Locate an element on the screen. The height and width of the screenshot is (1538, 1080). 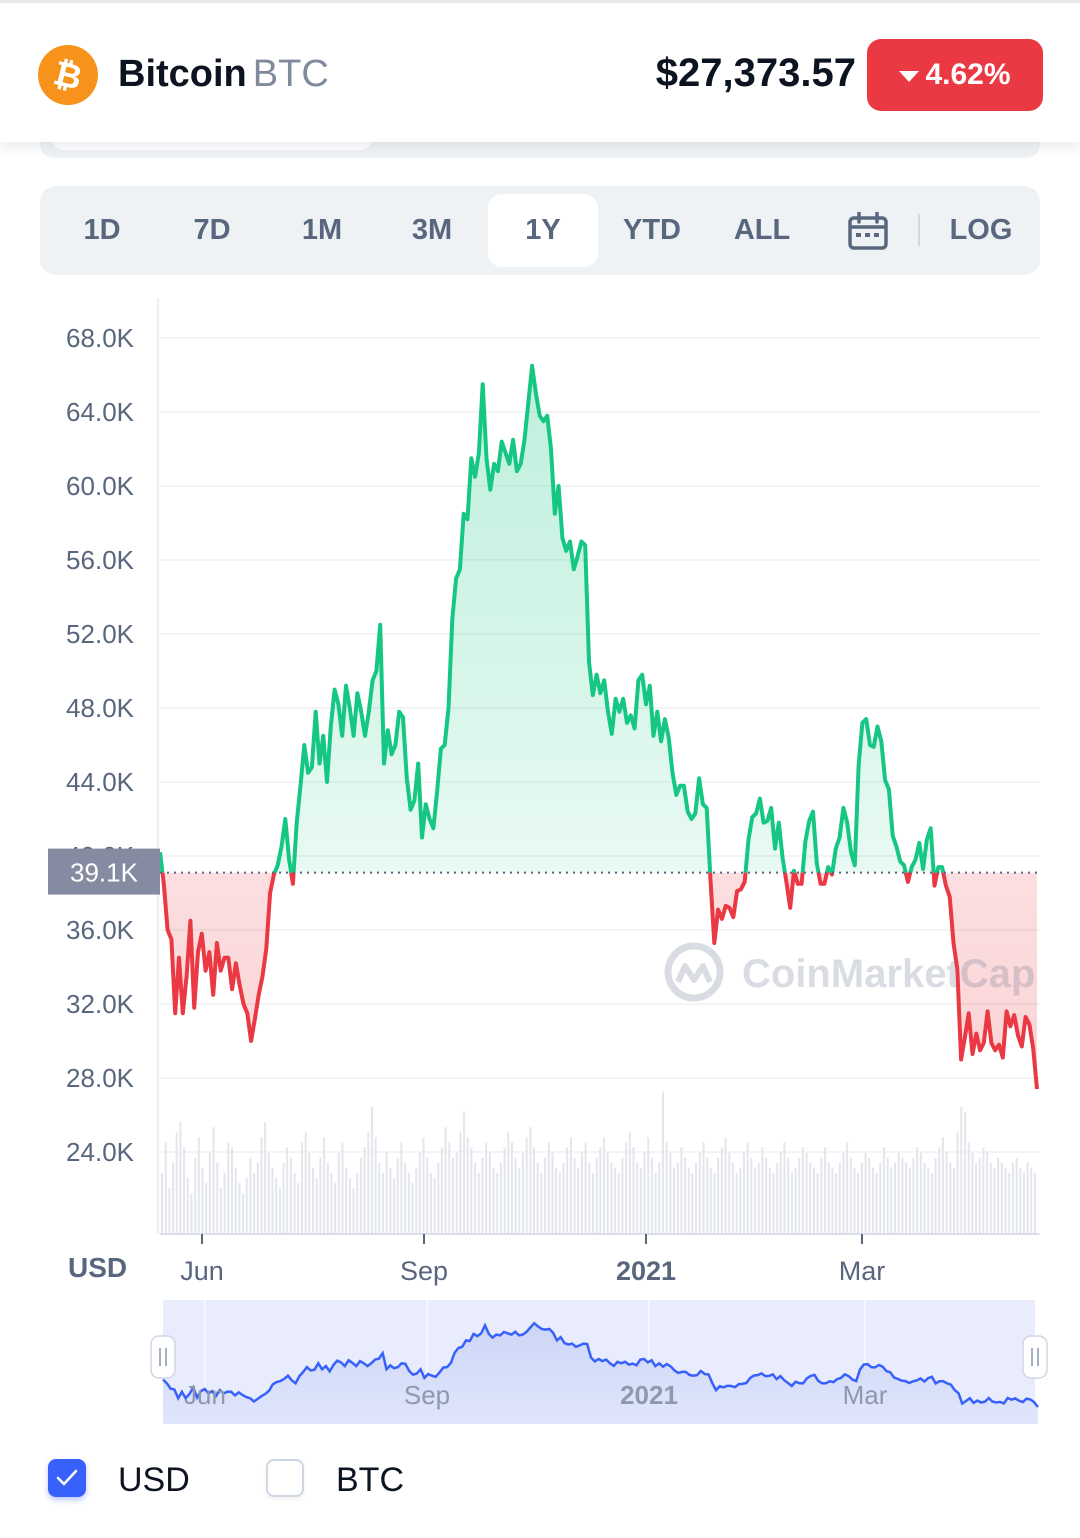
y-tick-label: 60.0K is located at coordinates (100, 486).